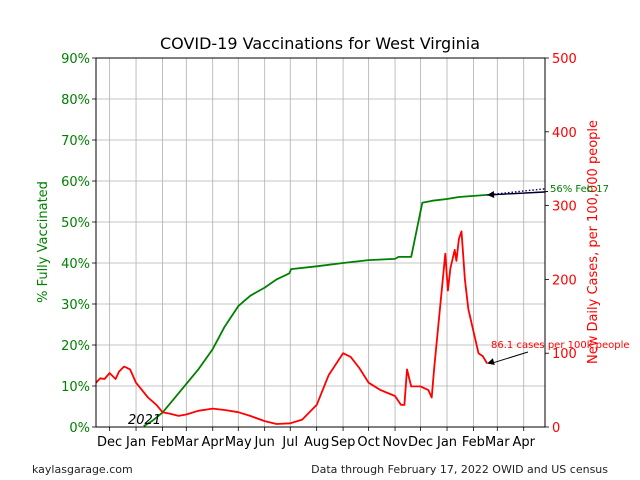  Describe the element at coordinates (75, 387) in the screenshot. I see `left-tick-label: 10%` at that location.